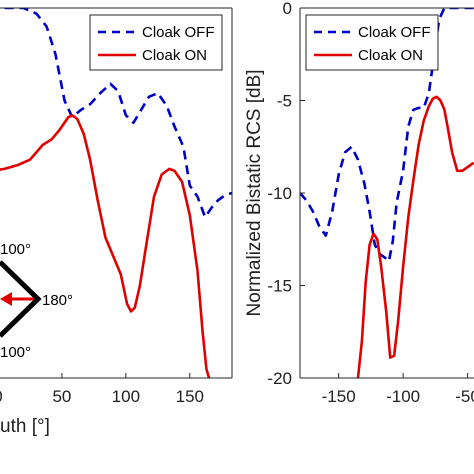  I want to click on left-x-axis-label: uth [°], so click(25, 426).